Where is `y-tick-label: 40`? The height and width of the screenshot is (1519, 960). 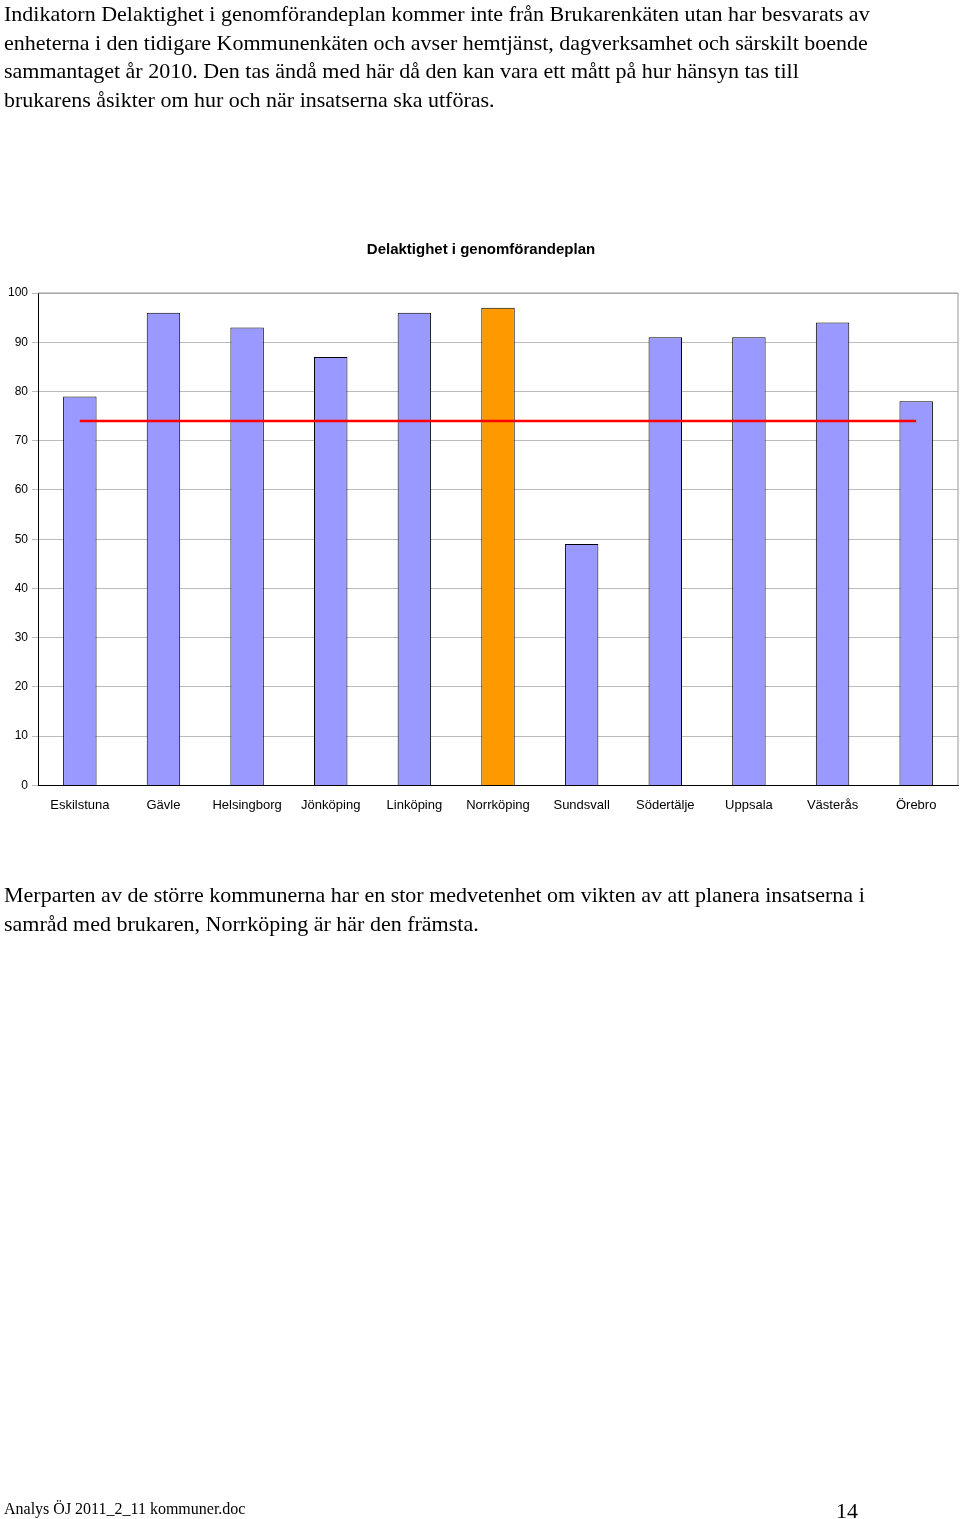 y-tick-label: 40 is located at coordinates (21, 587).